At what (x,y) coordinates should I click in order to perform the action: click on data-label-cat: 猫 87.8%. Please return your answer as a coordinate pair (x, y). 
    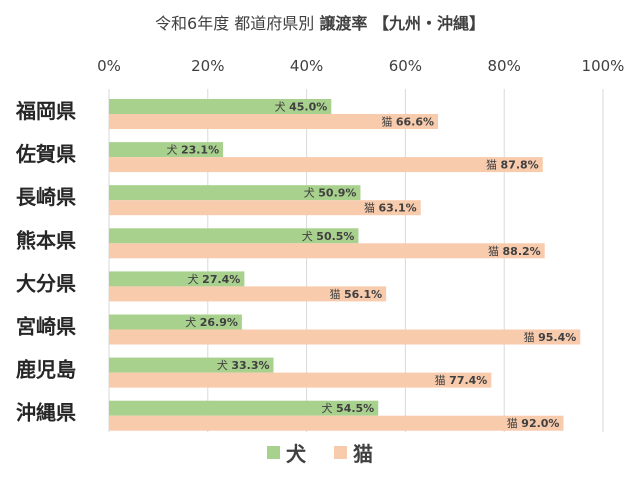
    Looking at the image, I should click on (512, 165).